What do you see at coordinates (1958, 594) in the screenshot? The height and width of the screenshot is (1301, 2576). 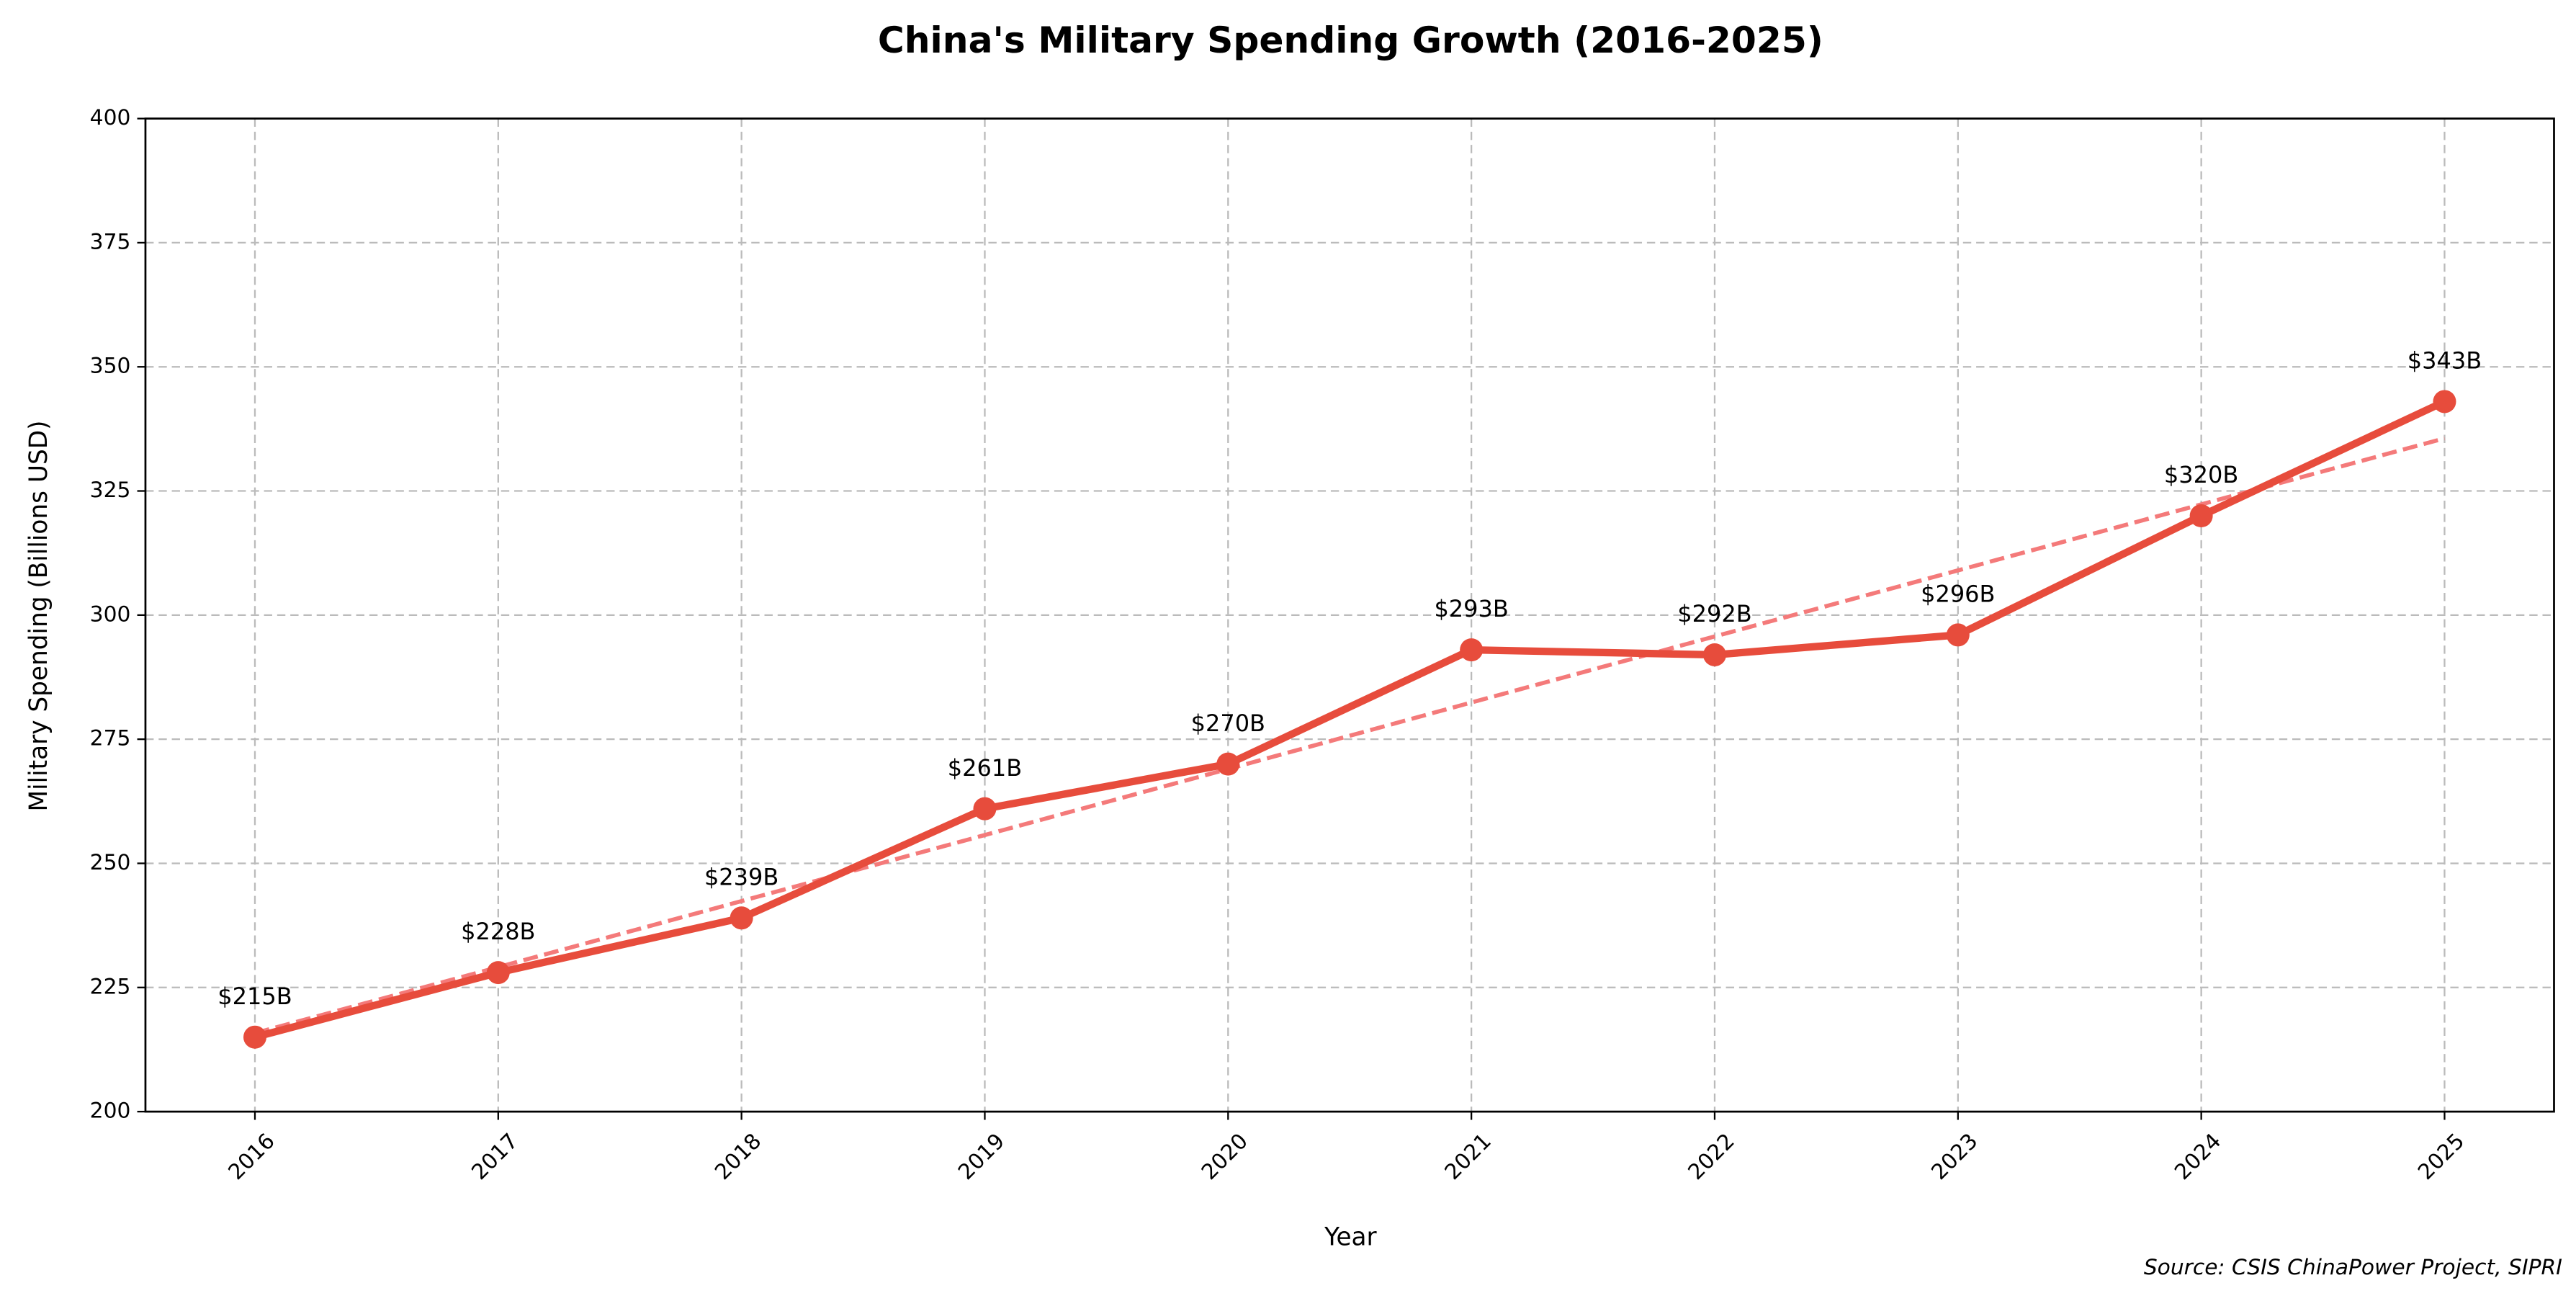 I see `data-label: $296B` at bounding box center [1958, 594].